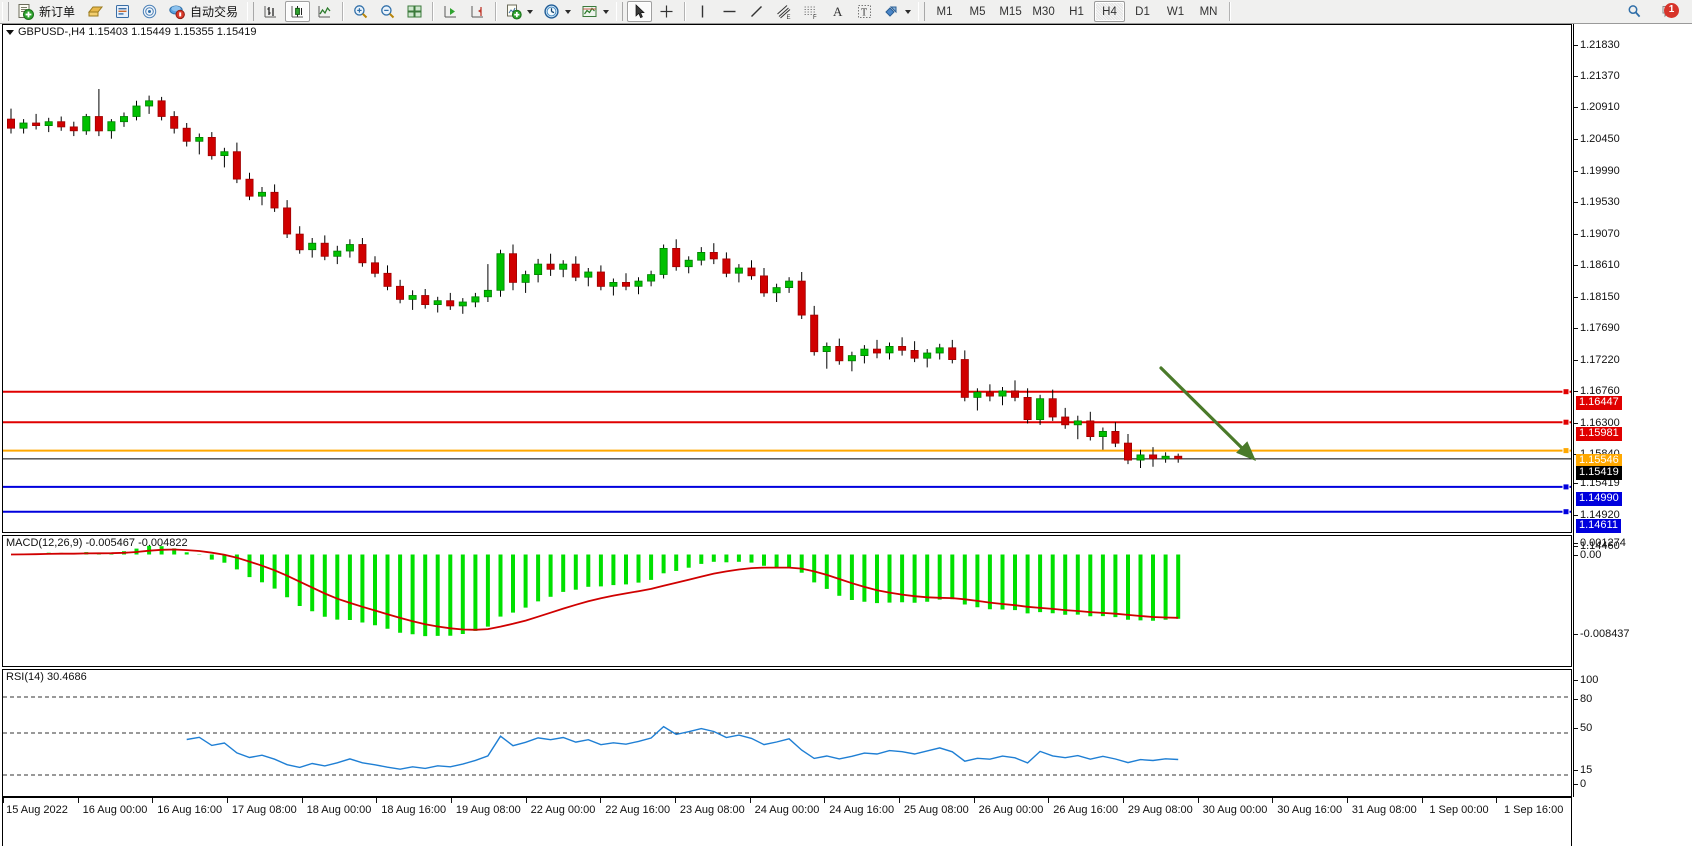  Describe the element at coordinates (387, 11) in the screenshot. I see `zoom-out-button` at that location.